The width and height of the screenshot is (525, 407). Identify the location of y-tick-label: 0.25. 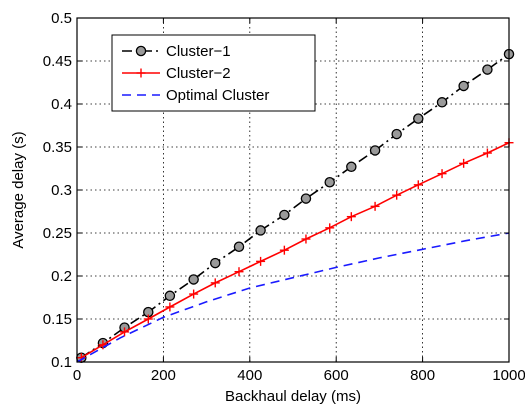
(57, 233).